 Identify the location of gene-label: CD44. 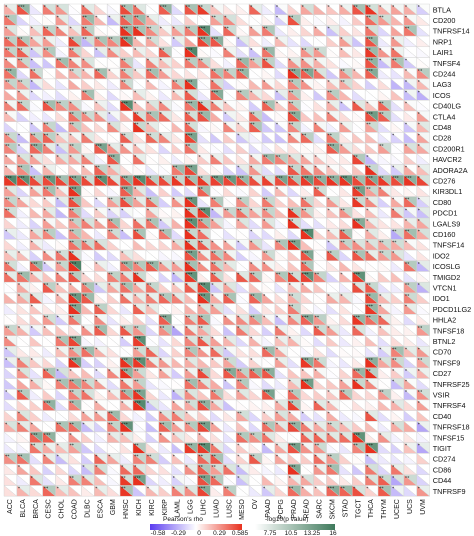
(442, 480).